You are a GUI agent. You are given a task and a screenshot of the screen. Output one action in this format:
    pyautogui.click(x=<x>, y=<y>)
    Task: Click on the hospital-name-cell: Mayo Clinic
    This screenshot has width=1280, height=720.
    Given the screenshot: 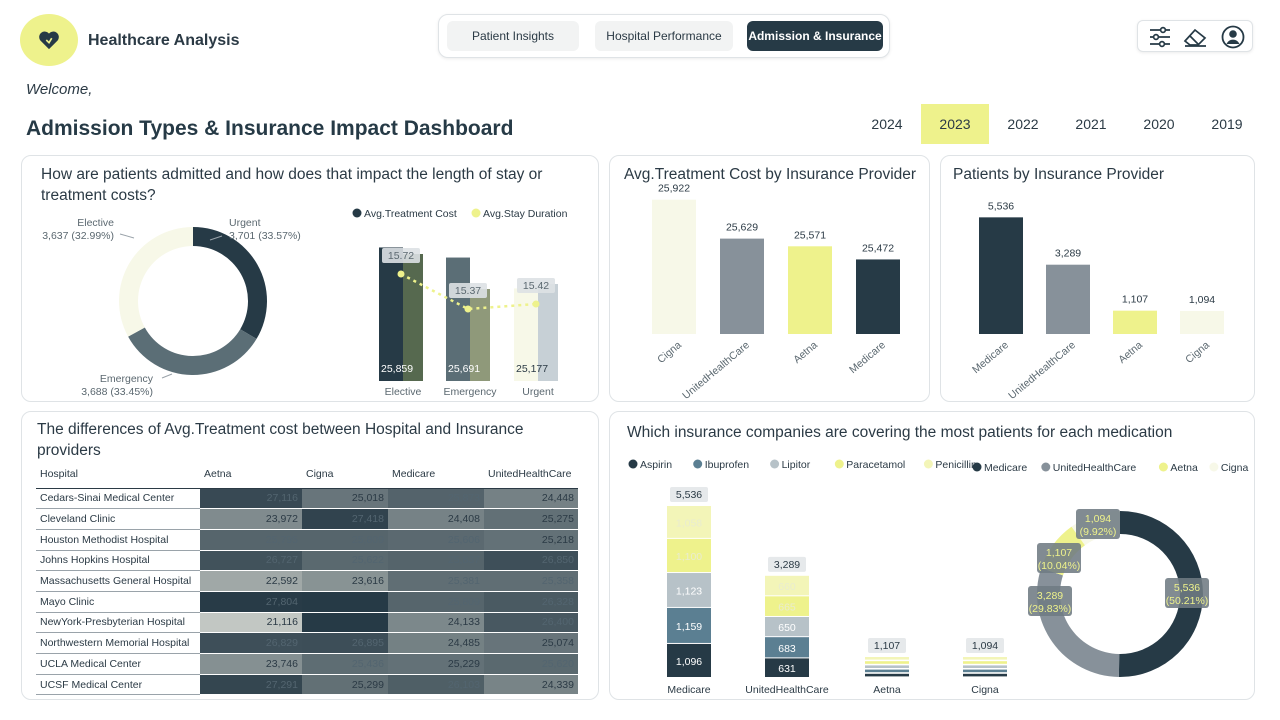 What is the action you would take?
    pyautogui.click(x=118, y=602)
    